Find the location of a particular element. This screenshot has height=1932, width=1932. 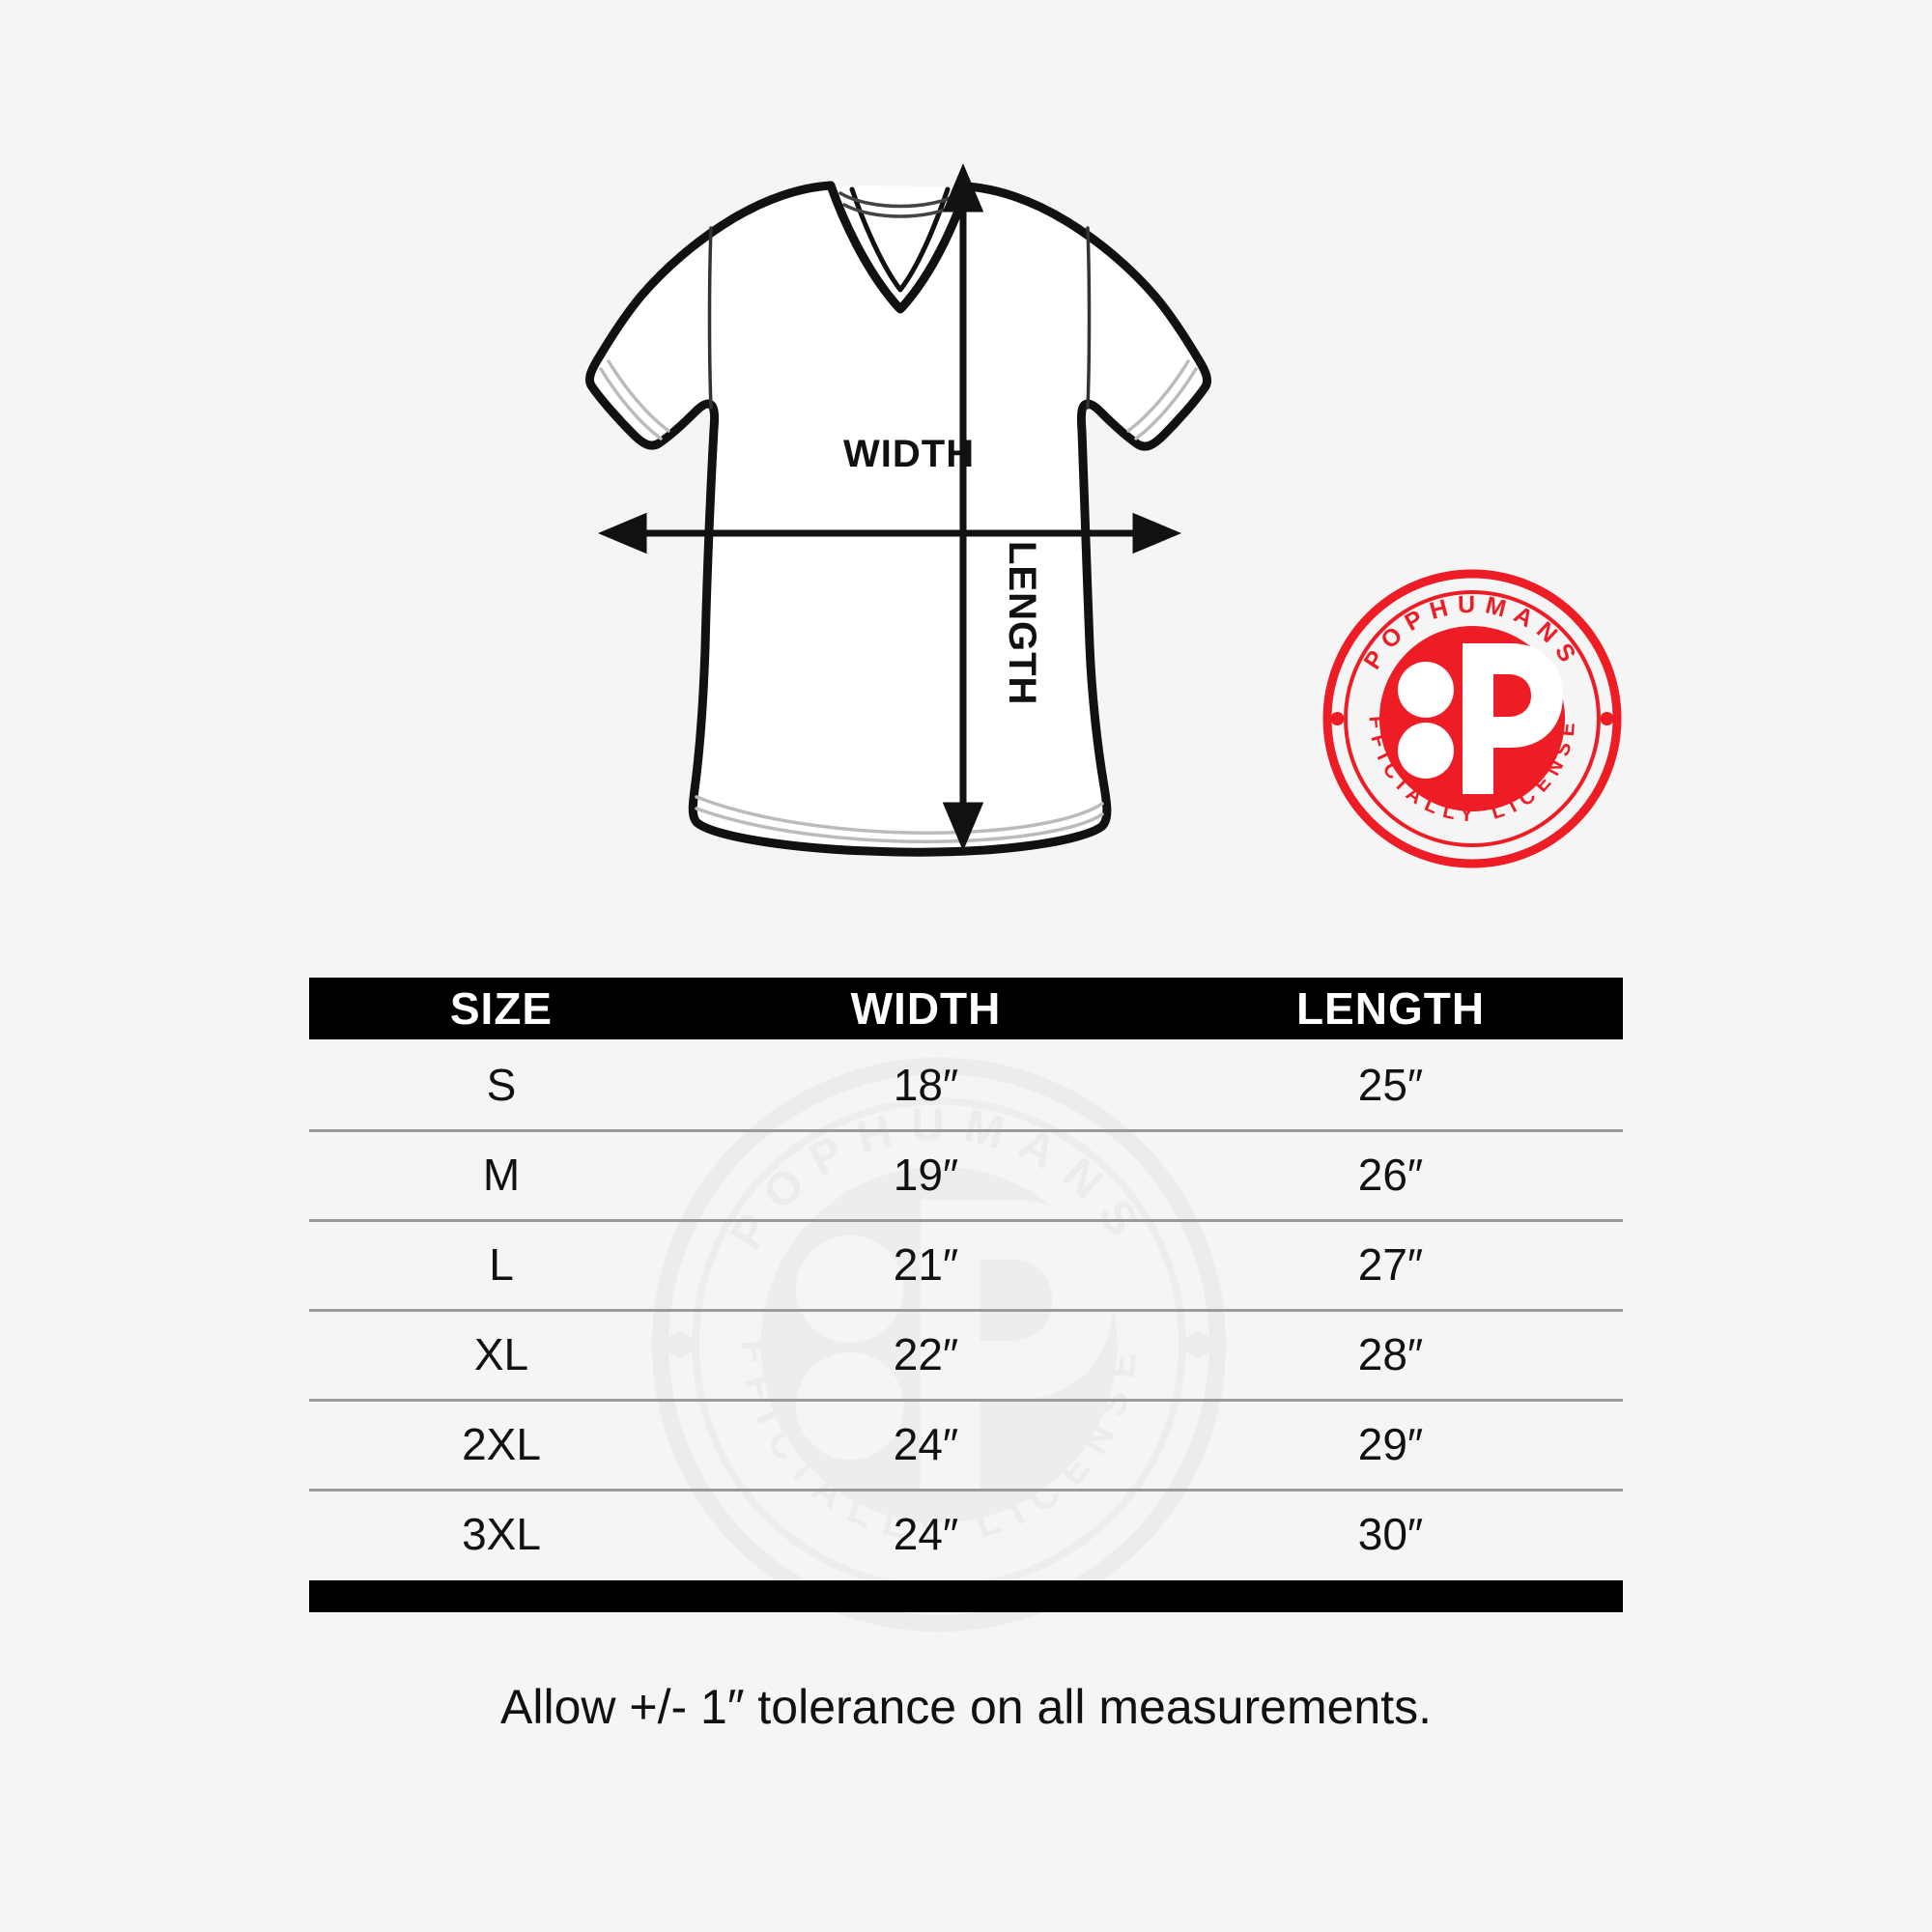

cell-length: 26″ is located at coordinates (1390, 1174).